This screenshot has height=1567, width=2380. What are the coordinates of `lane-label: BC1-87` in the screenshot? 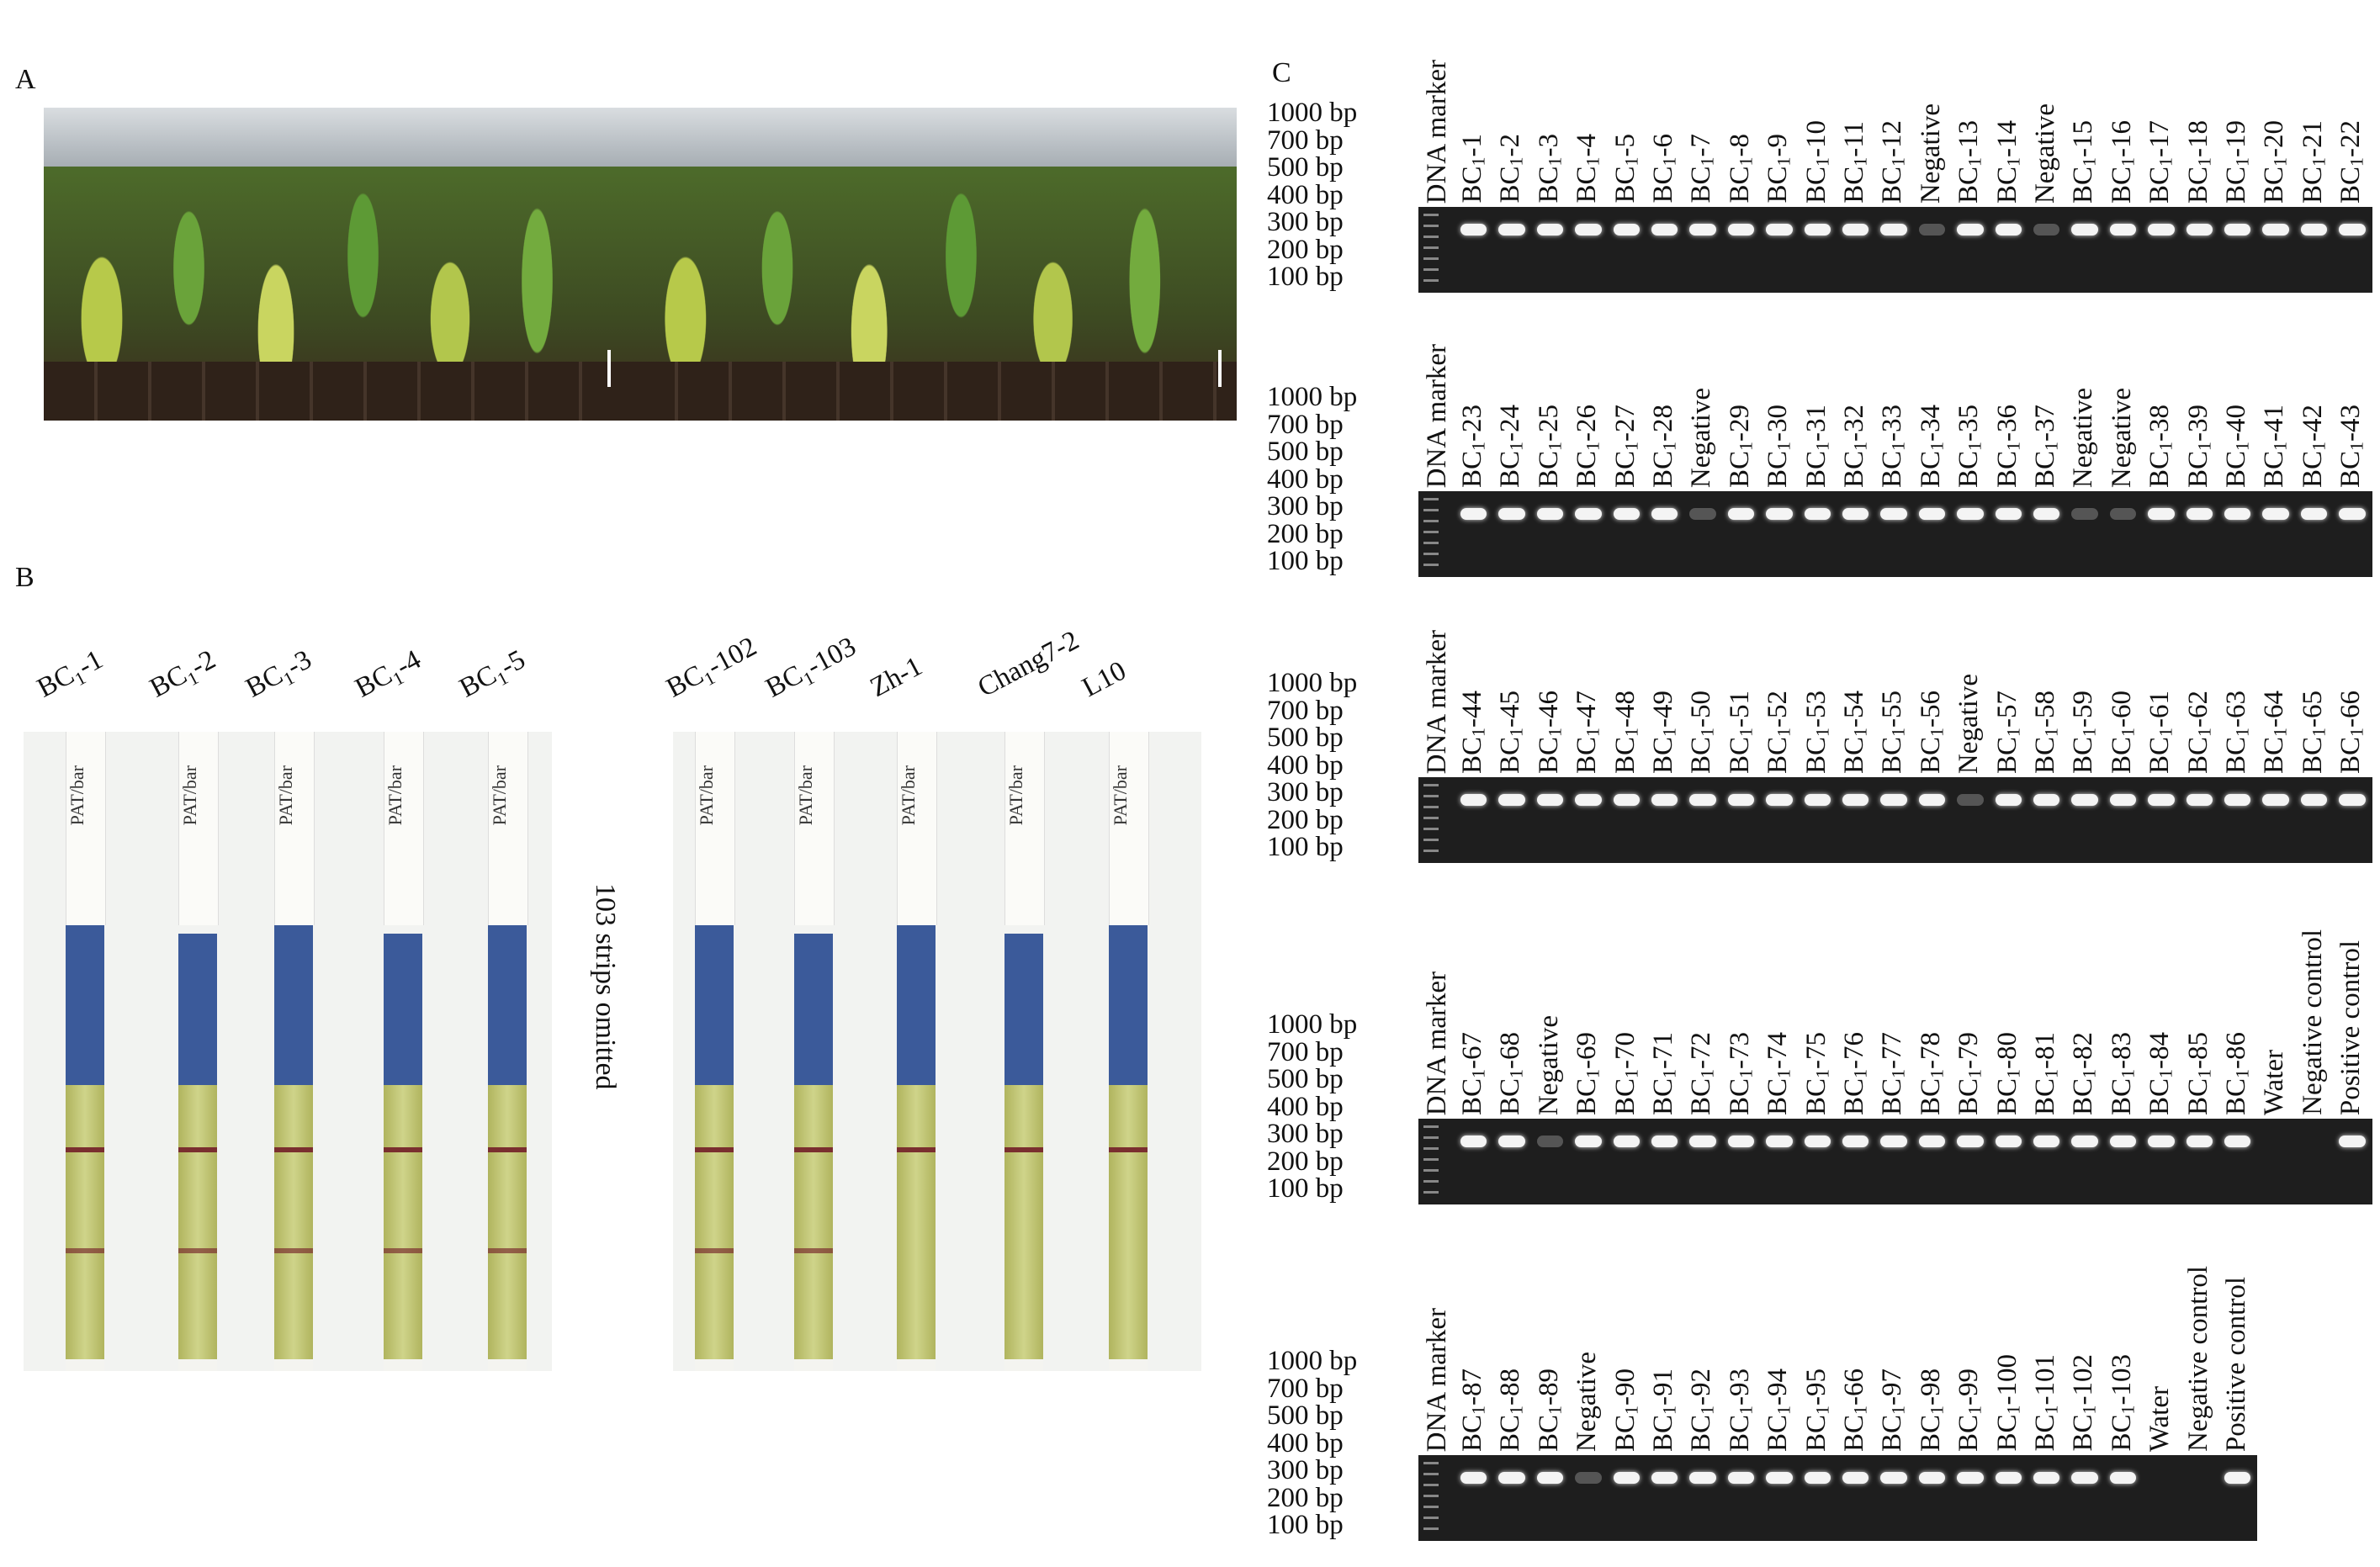 It's located at (1473, 1410).